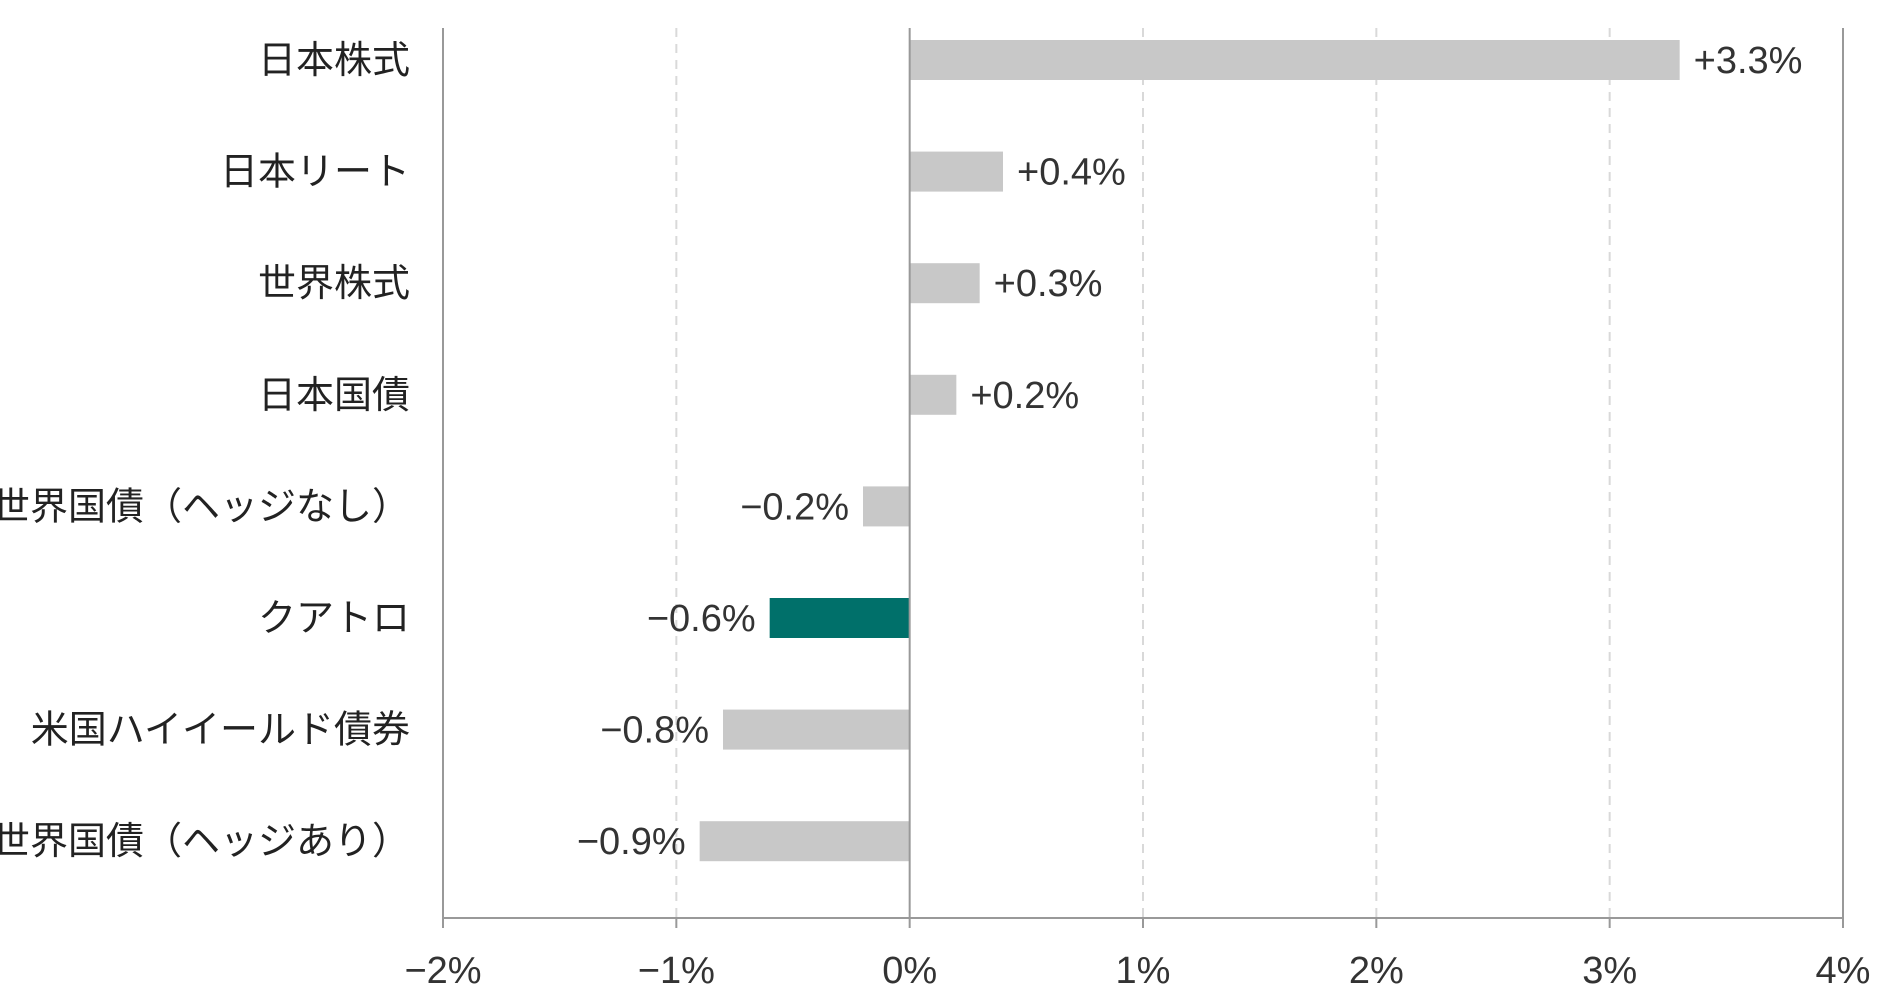  I want to click on category-label: 世界国債（ヘッジあり）, so click(205, 841).